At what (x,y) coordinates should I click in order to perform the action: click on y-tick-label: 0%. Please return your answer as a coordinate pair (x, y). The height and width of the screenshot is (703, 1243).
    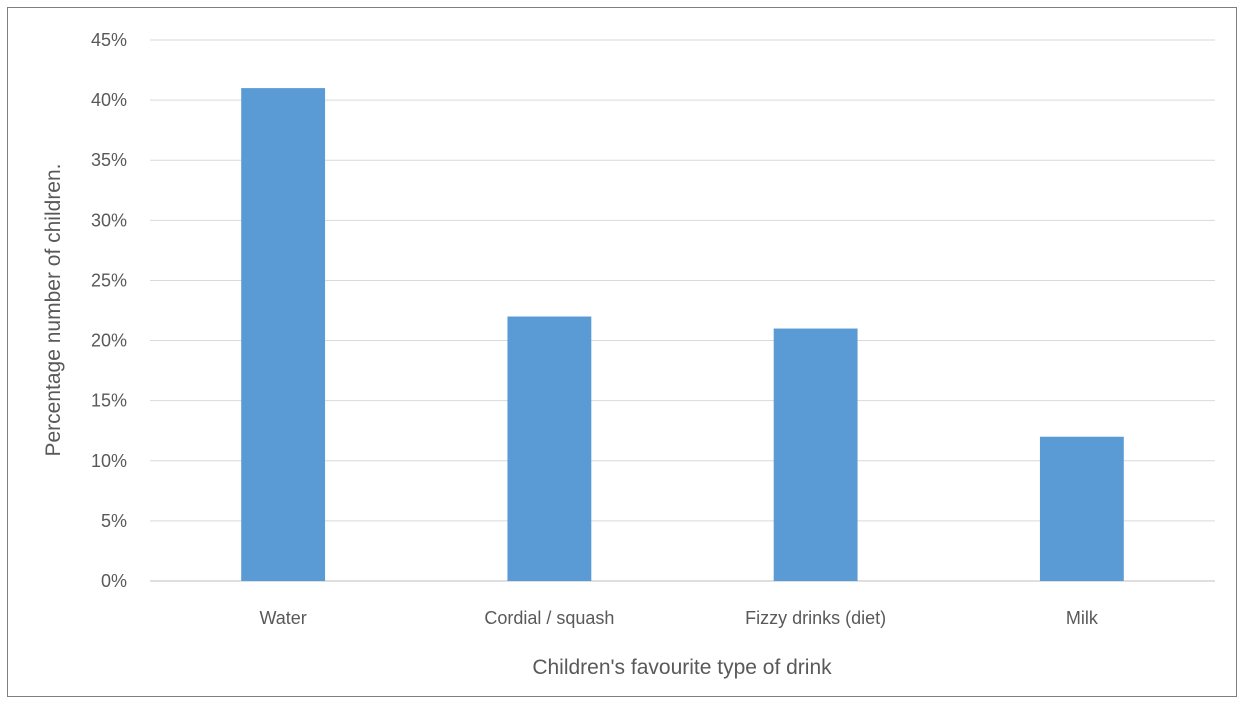
    Looking at the image, I should click on (114, 581).